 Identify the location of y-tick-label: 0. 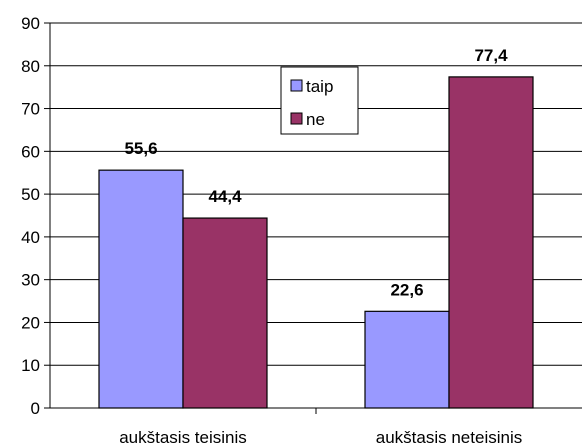
(35, 408).